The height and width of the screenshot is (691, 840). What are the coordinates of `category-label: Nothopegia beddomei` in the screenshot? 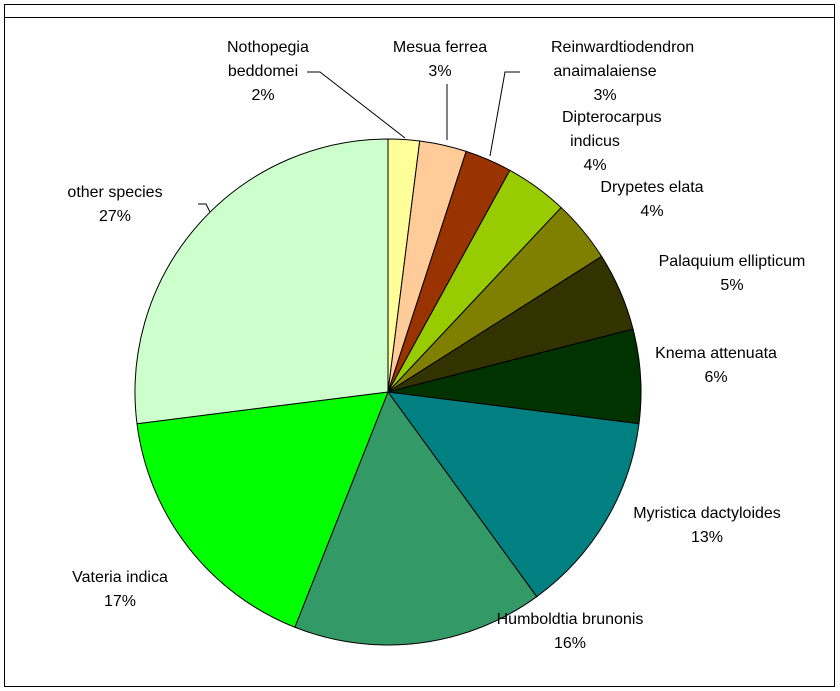 It's located at (268, 59).